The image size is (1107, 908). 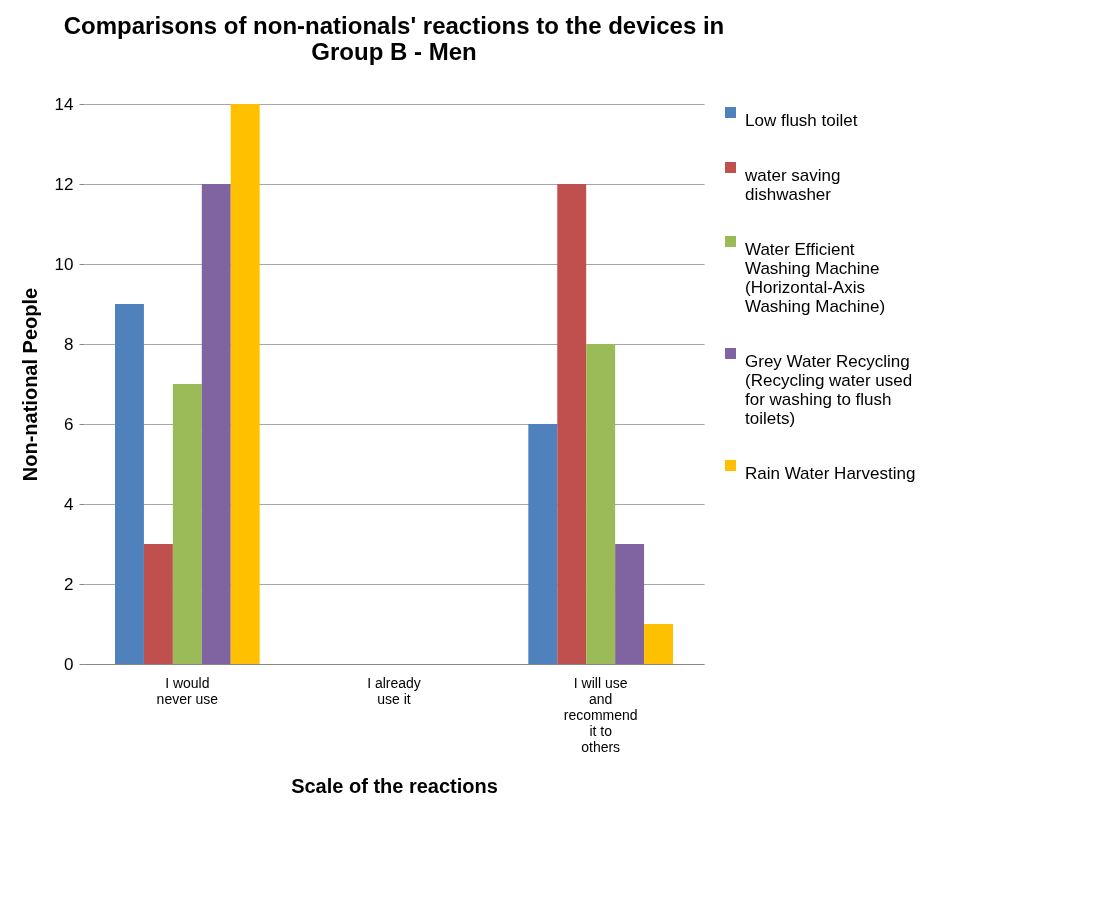 I want to click on y-tick-label: 2, so click(x=69, y=584).